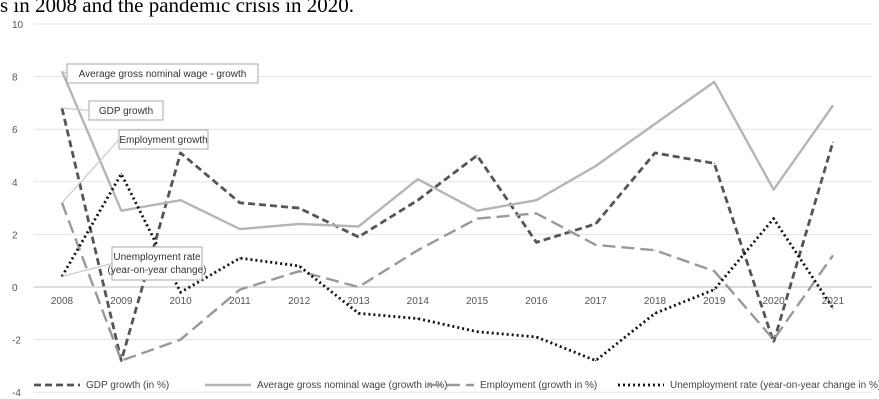  What do you see at coordinates (127, 385) in the screenshot?
I see `legend-label: GDP growth (in %)` at bounding box center [127, 385].